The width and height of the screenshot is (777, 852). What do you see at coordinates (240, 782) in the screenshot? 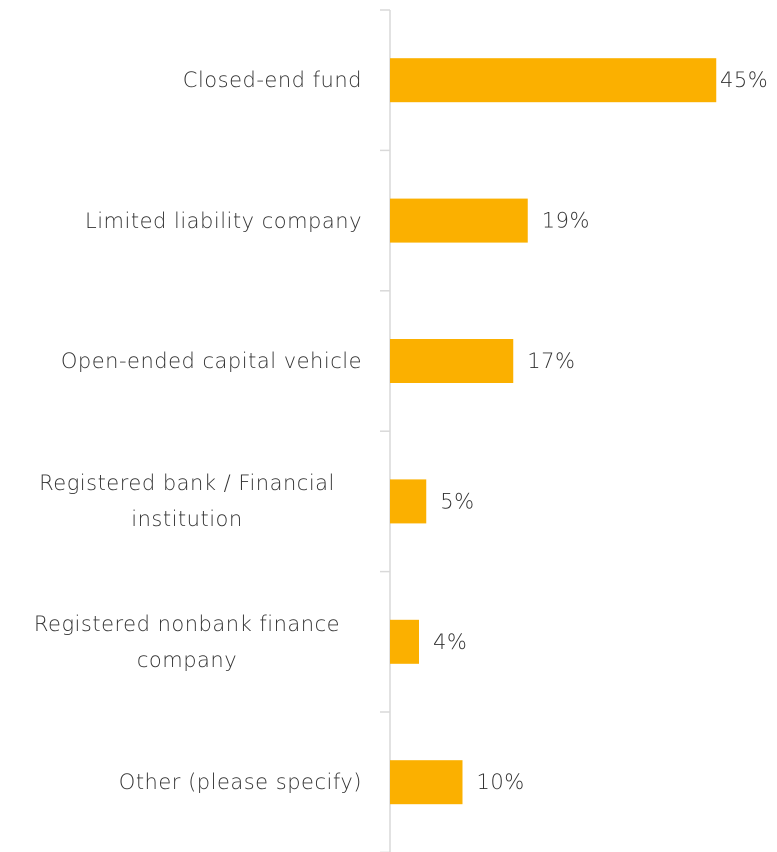
I see `category-label: Other (please specify)` at bounding box center [240, 782].